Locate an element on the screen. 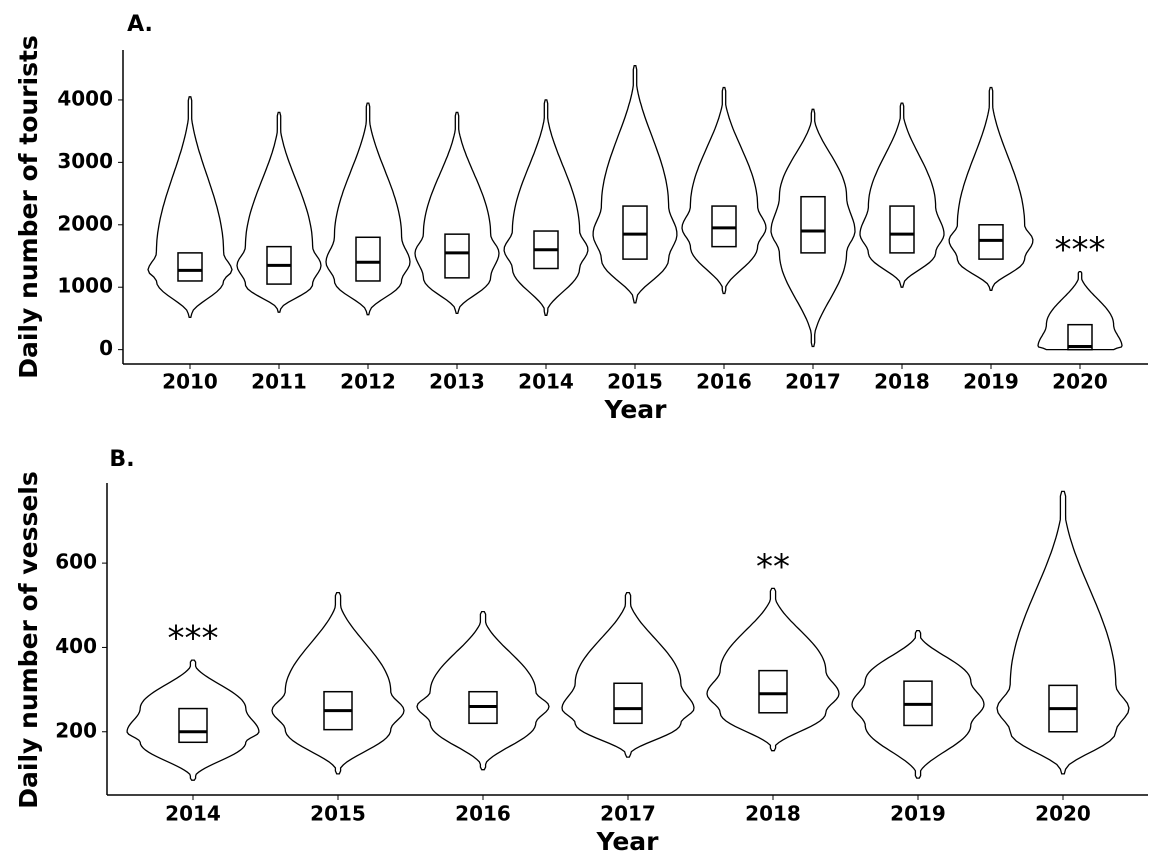 This screenshot has height=859, width=1151. x-tick-label: 2011 is located at coordinates (279, 382).